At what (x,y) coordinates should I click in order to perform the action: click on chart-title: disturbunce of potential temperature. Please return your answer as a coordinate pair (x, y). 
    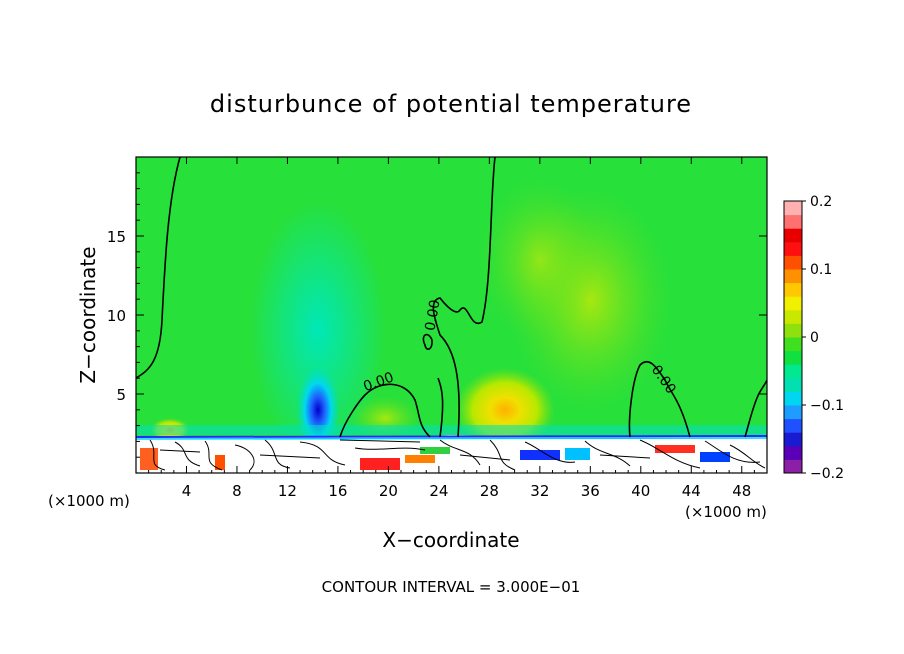
    Looking at the image, I should click on (451, 104).